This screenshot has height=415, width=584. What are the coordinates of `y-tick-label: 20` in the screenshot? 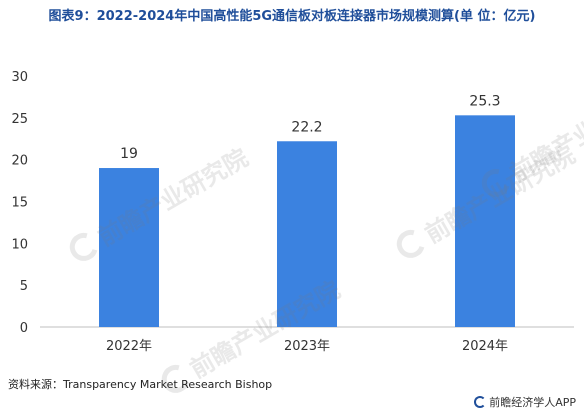 It's located at (19, 161).